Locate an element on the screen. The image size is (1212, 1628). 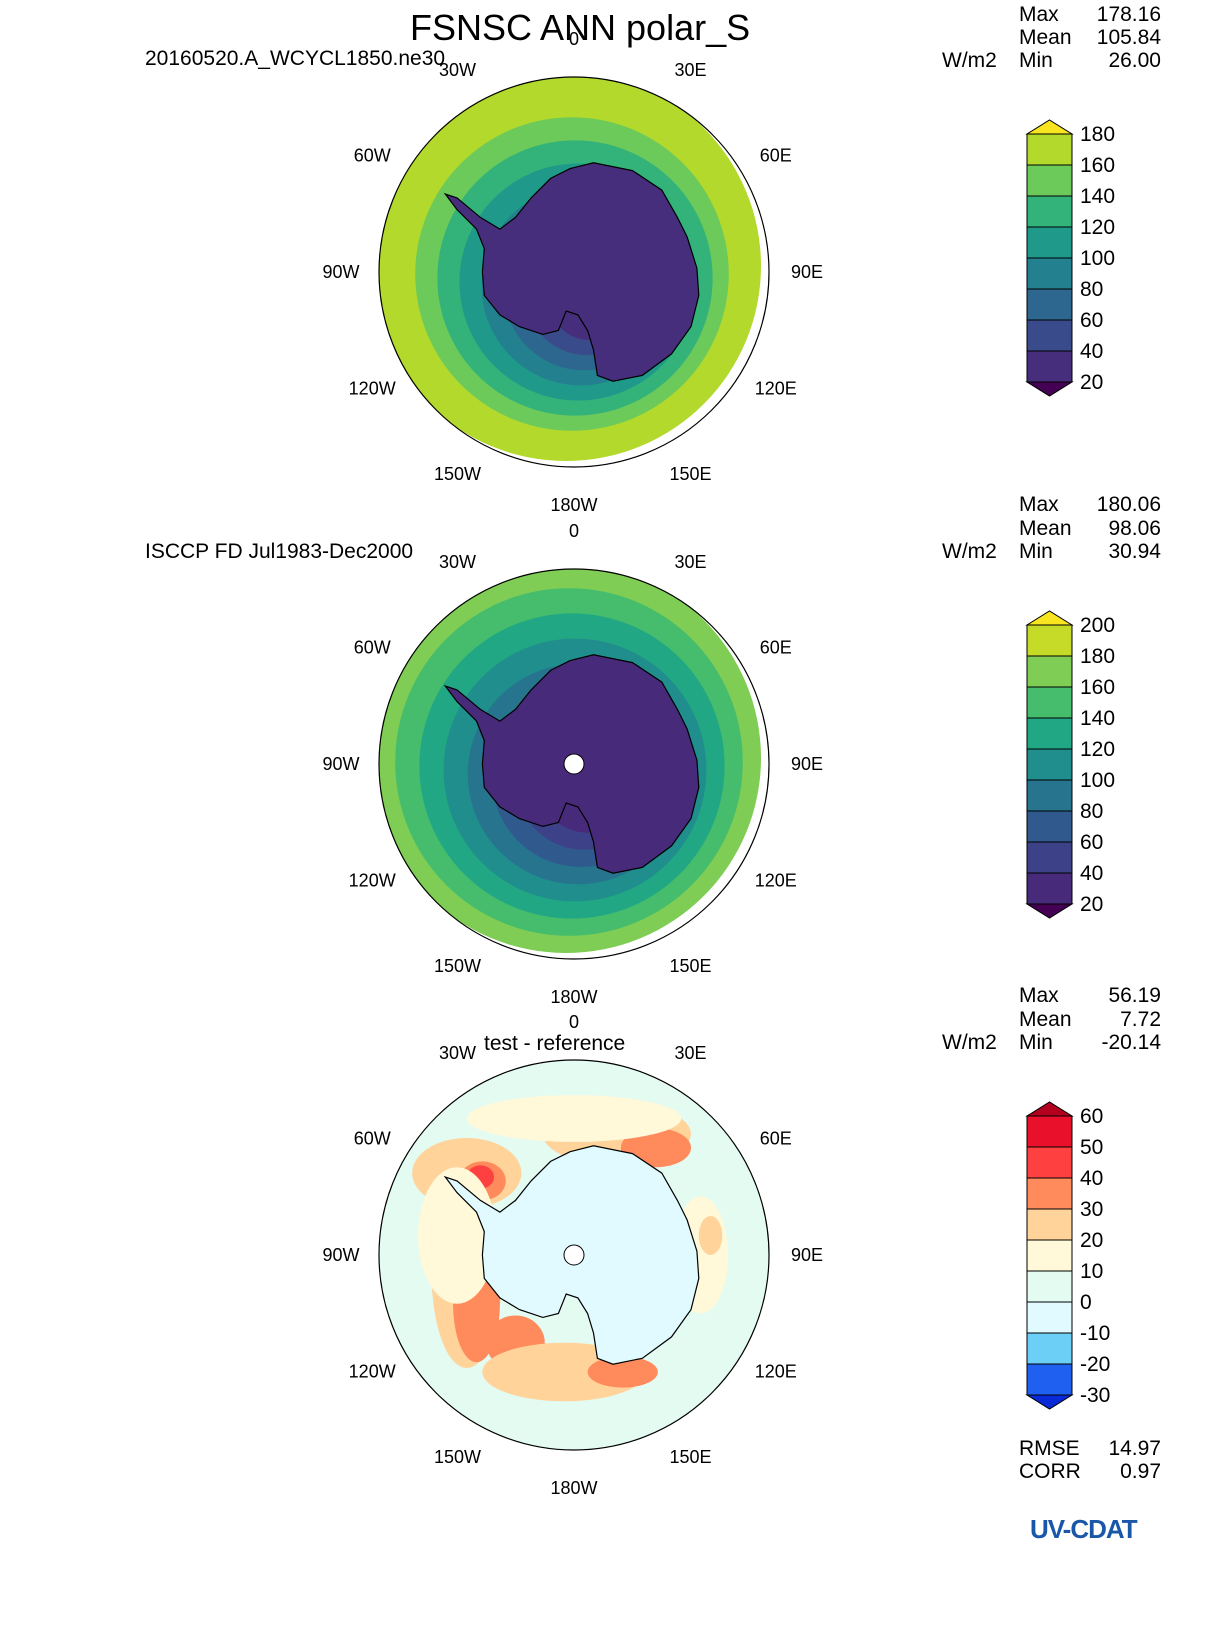
panel-2-mean-value: 98.06 is located at coordinates (1134, 528).